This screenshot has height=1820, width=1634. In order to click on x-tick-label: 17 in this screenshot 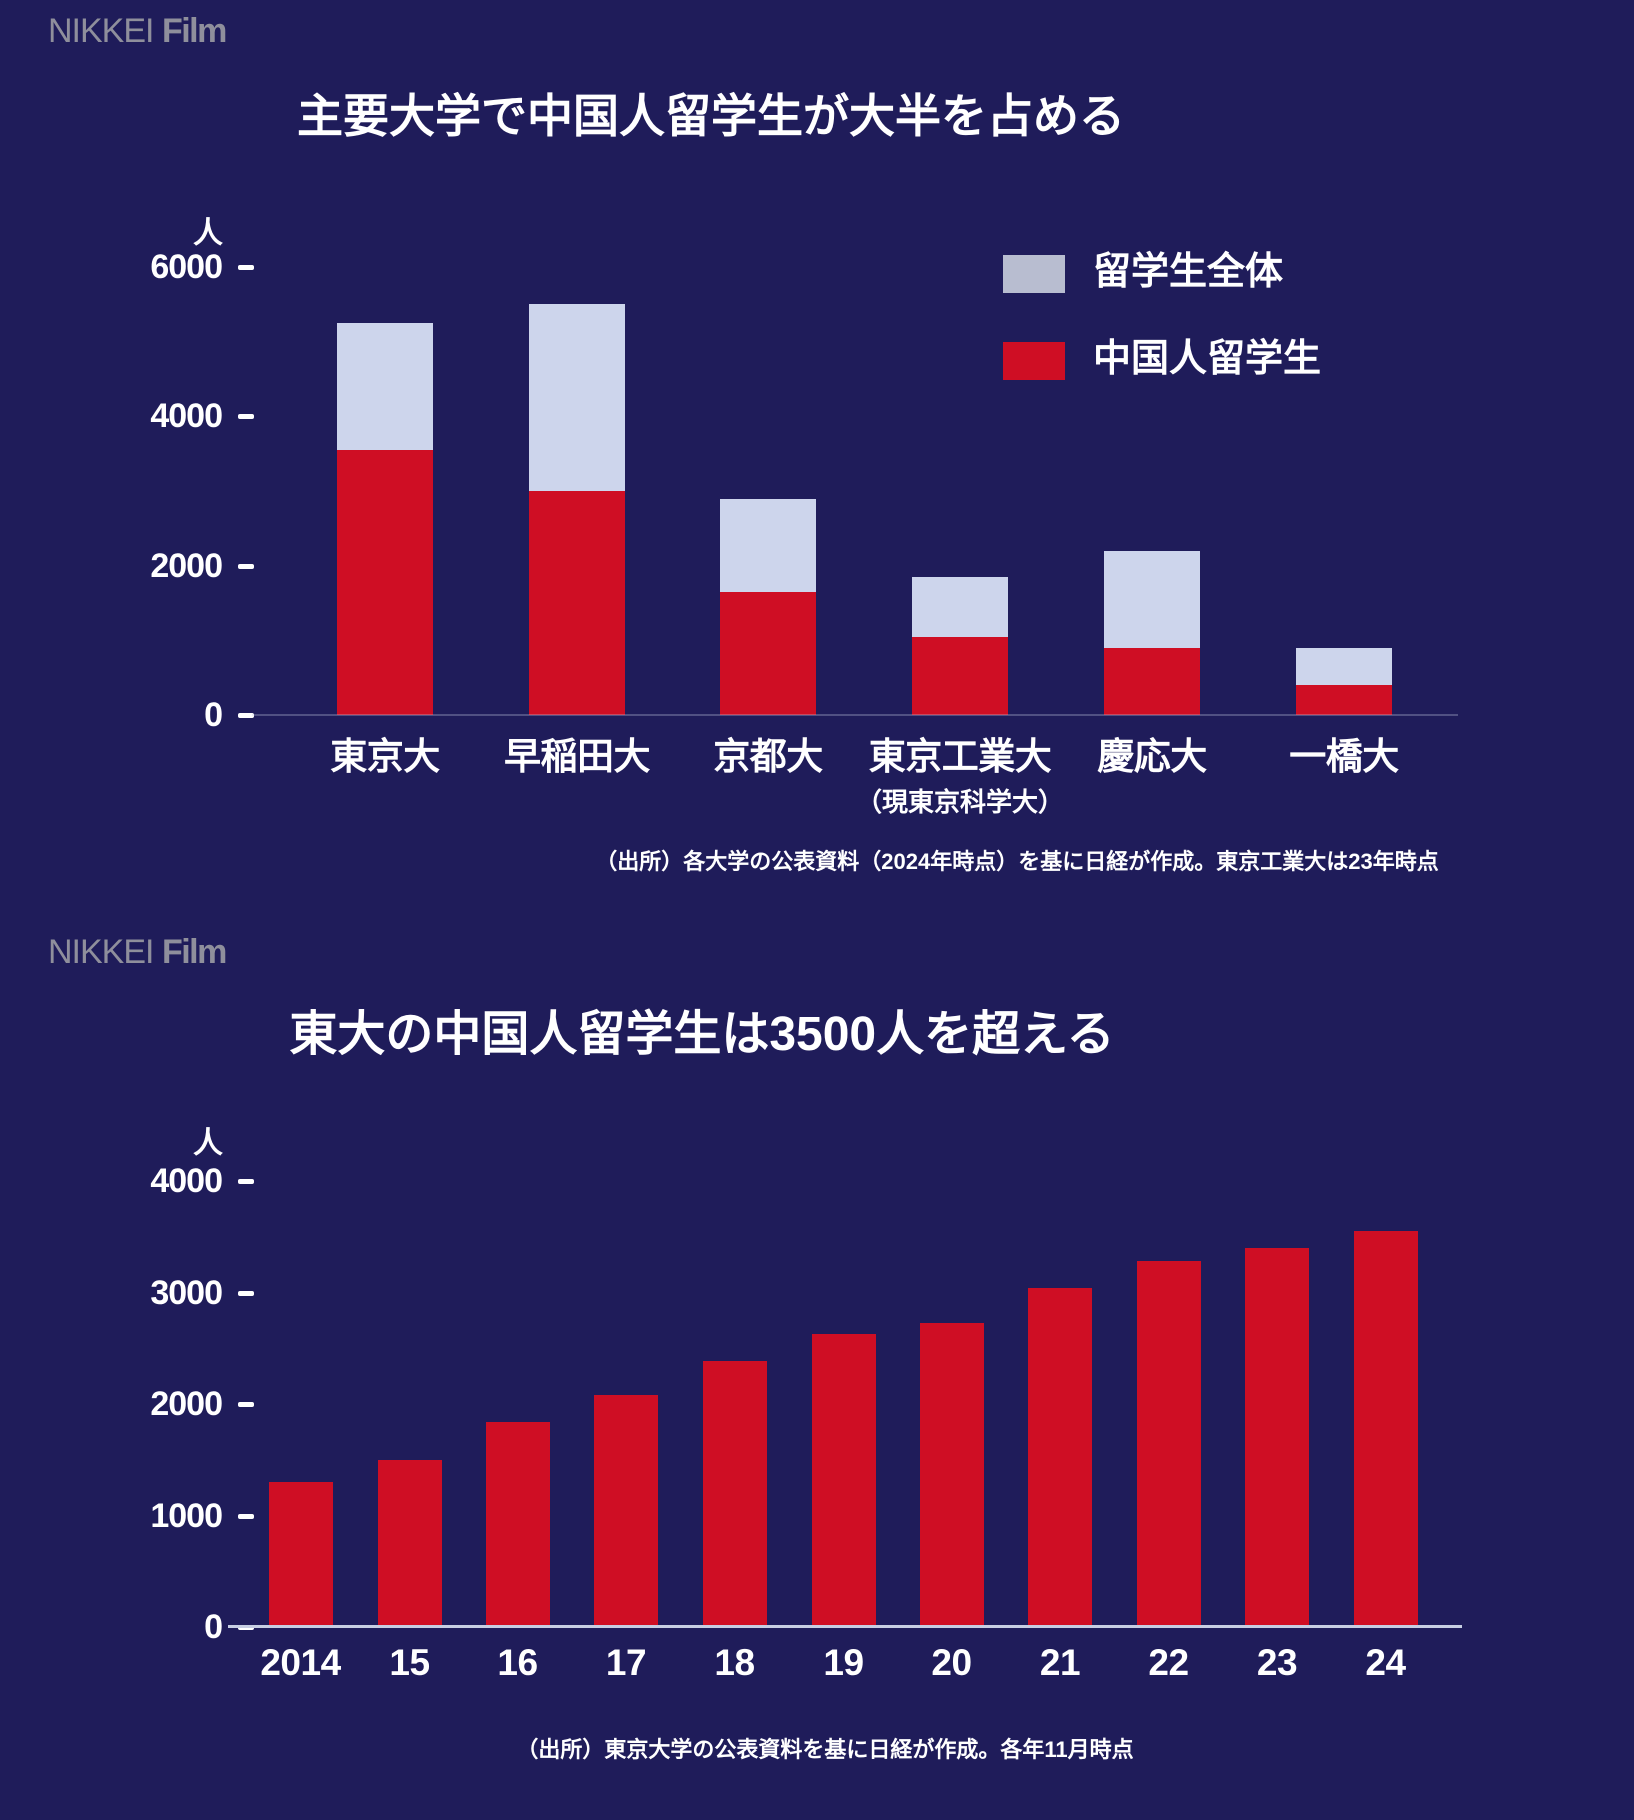, I will do `click(626, 1662)`.